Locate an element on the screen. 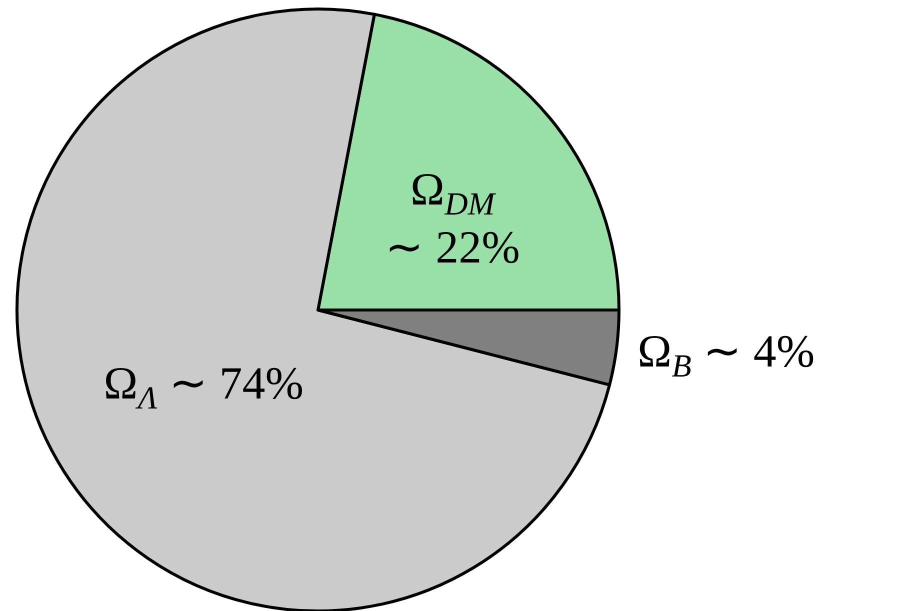 The width and height of the screenshot is (900, 611). slice-label: Ω$_{DM}$ is located at coordinates (453, 192).